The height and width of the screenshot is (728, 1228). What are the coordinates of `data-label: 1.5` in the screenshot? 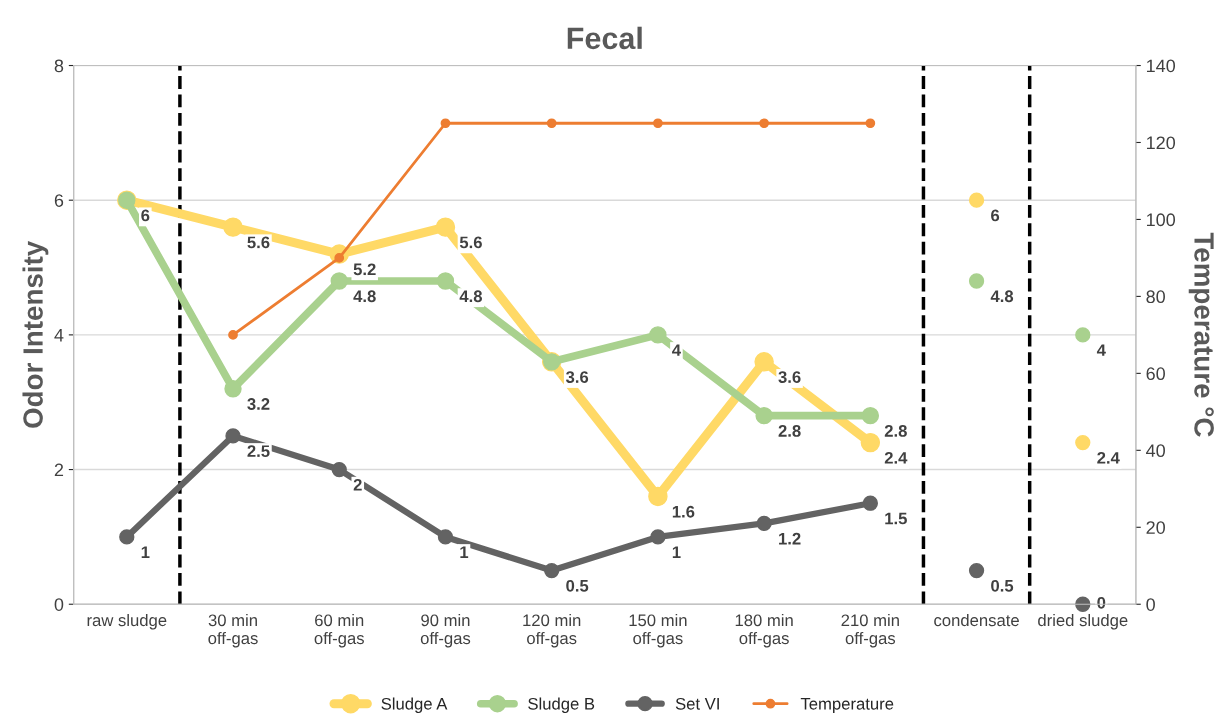 It's located at (896, 518).